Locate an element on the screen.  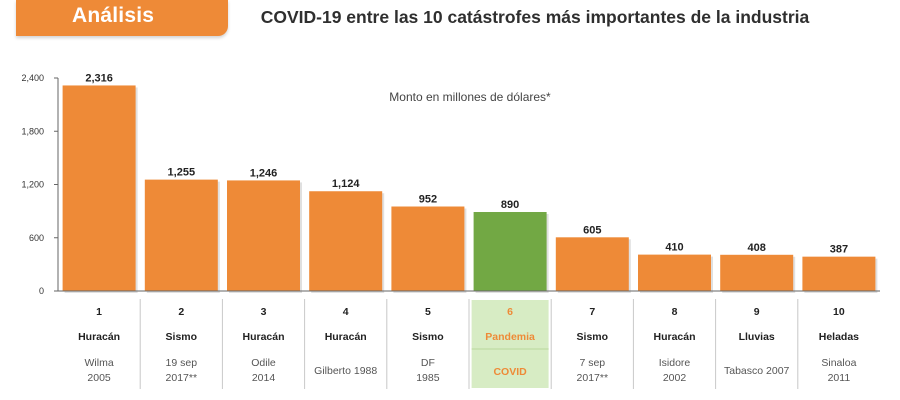
category-detail: Odile is located at coordinates (263, 363).